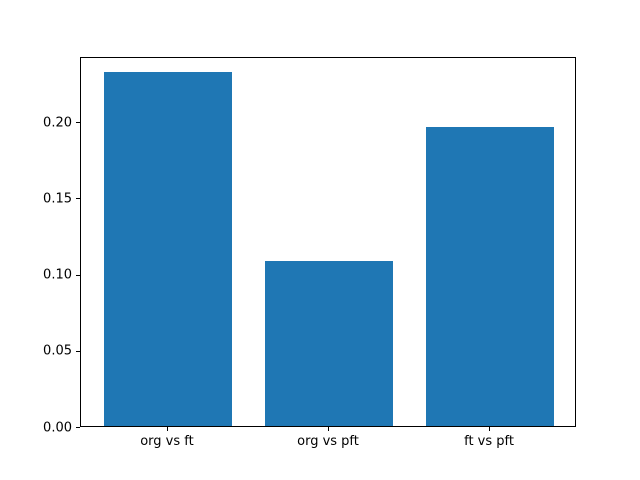 The image size is (640, 480). I want to click on y-tick-label: 0.15, so click(57, 199).